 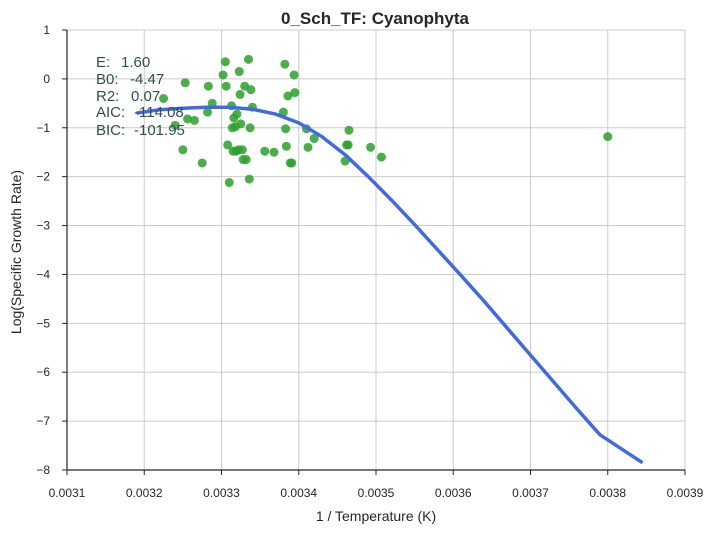 I want to click on y-tick-label: −1, so click(x=43, y=128).